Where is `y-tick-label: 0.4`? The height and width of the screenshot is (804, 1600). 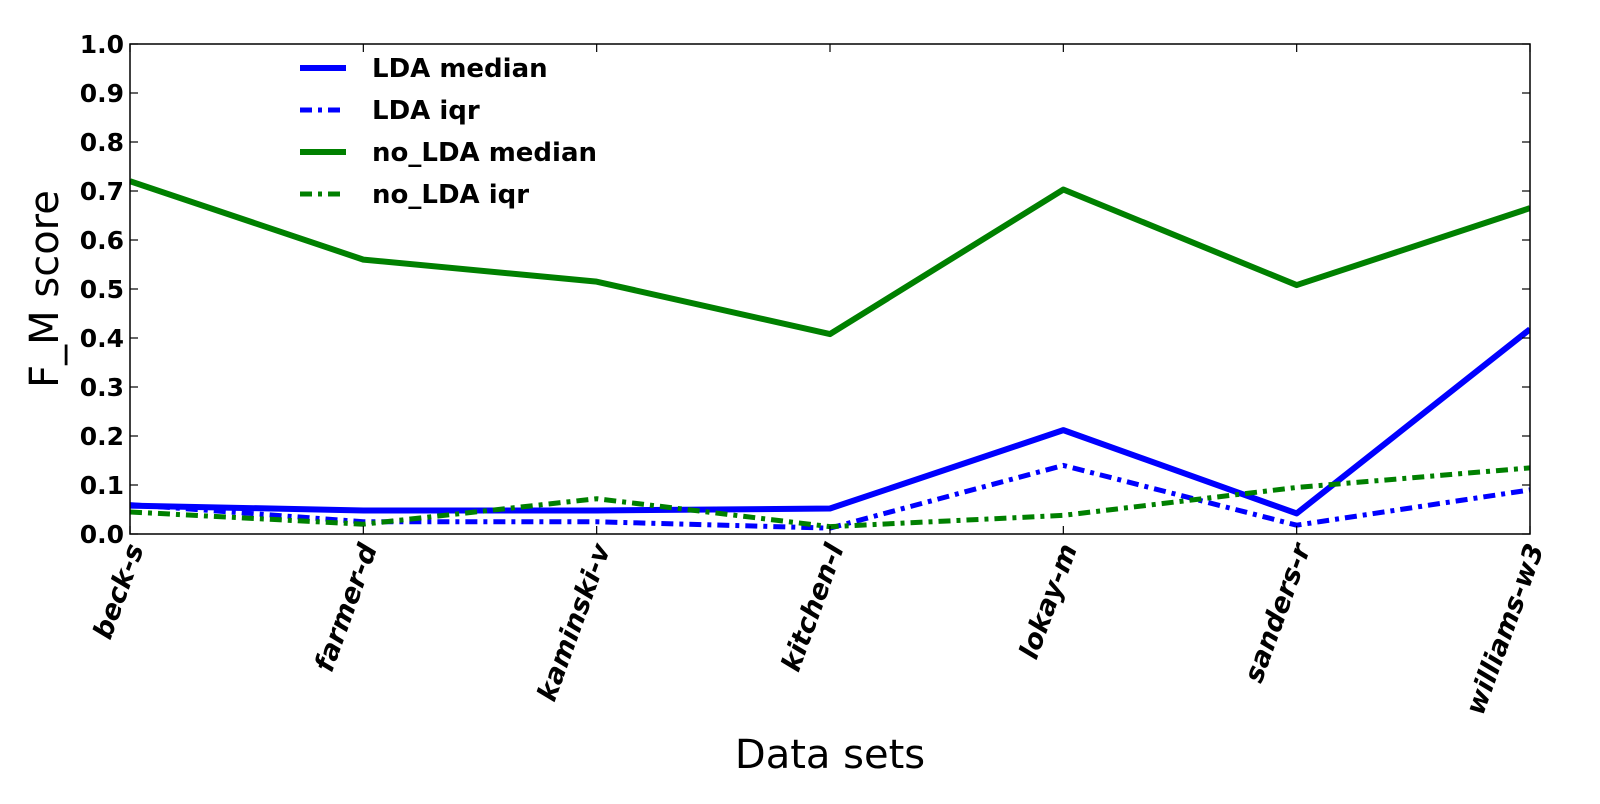
y-tick-label: 0.4 is located at coordinates (102, 338).